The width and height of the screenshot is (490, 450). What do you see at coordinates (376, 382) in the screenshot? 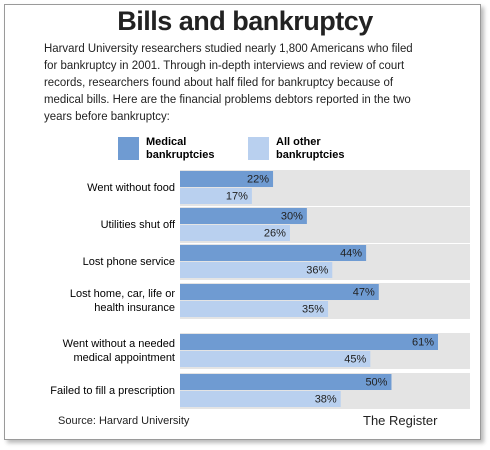
I see `value-label: 50%` at bounding box center [376, 382].